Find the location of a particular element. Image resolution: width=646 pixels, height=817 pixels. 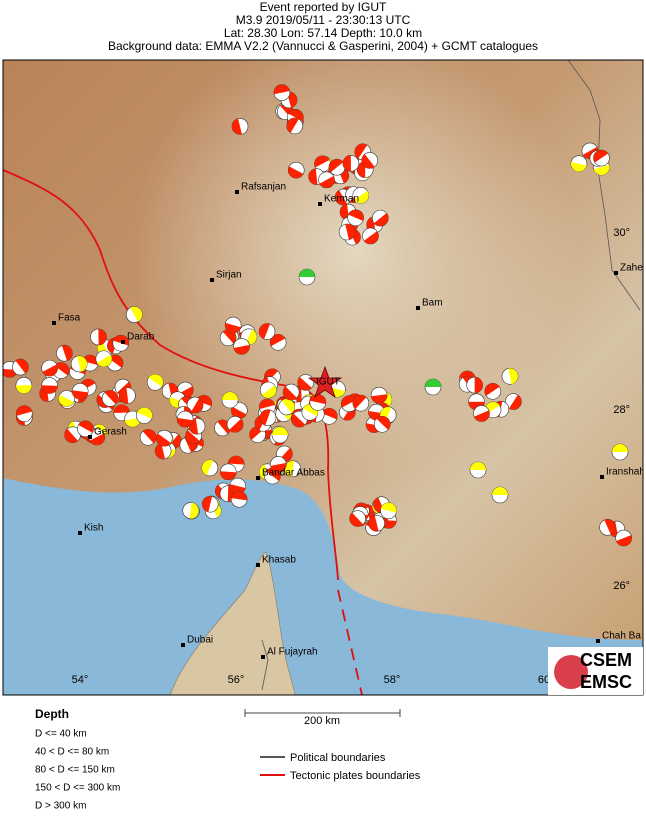

city-label: Bandar Abbas is located at coordinates (293, 473).